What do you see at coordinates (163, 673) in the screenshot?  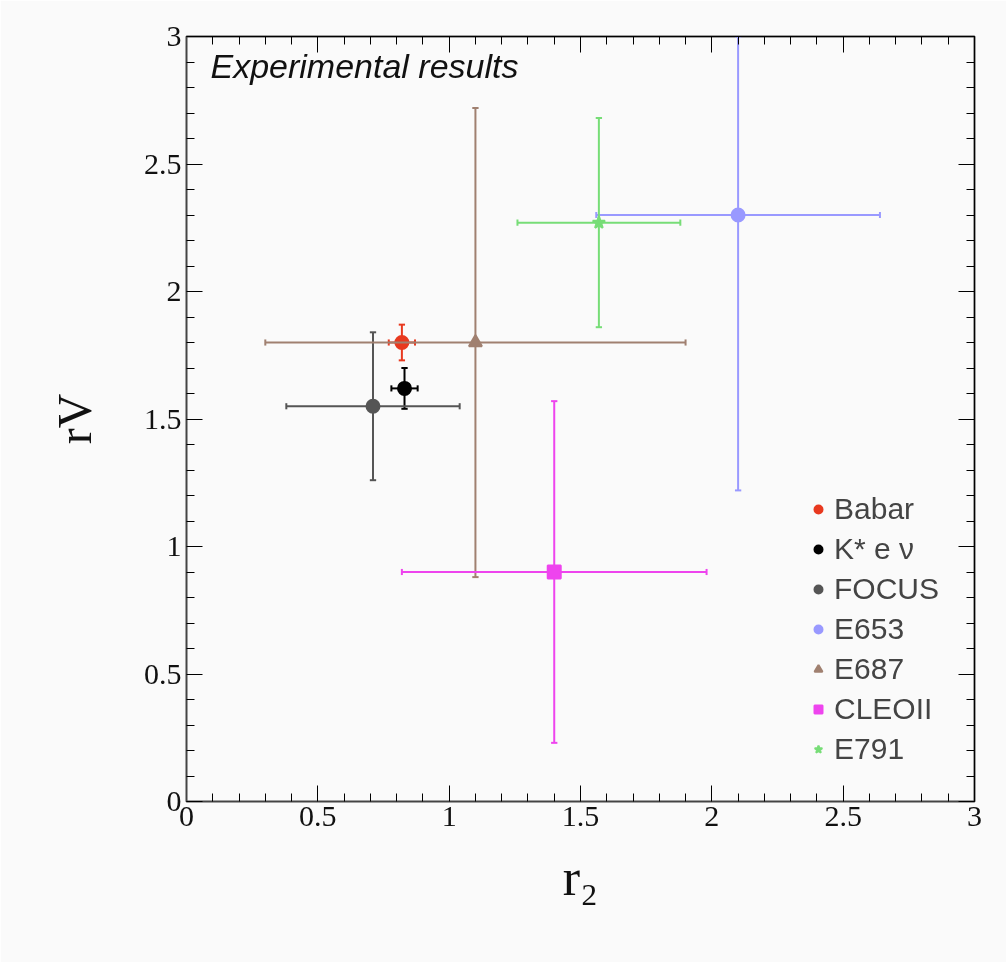 I see `y-tick-label: 0.5` at bounding box center [163, 673].